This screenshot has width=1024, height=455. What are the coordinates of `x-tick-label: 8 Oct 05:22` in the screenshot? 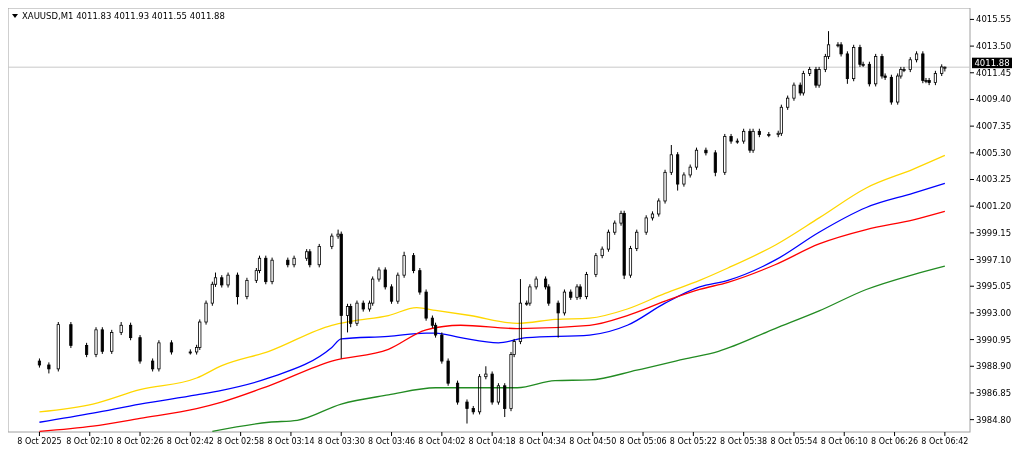 It's located at (693, 441).